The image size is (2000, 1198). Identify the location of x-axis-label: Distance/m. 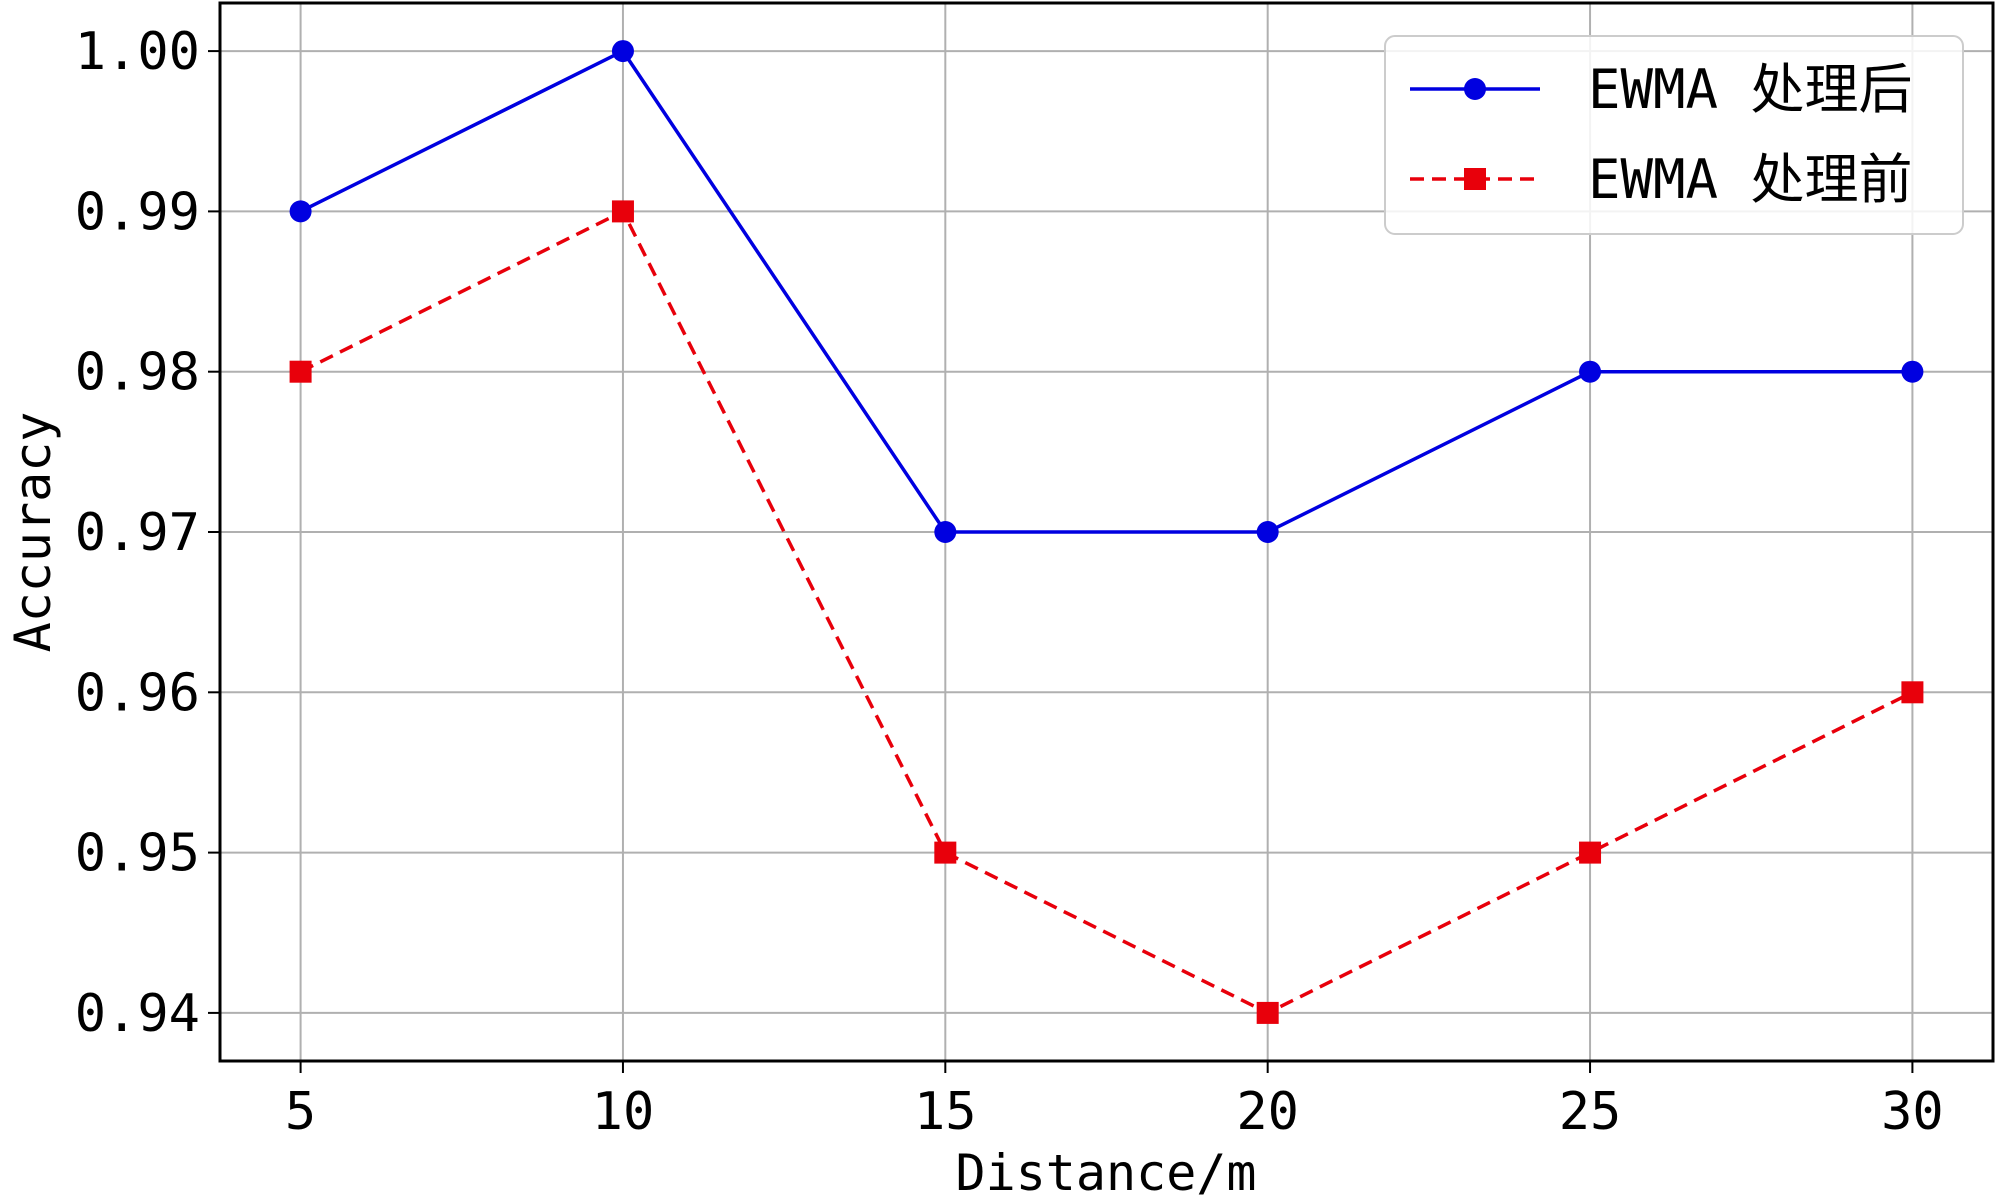
(1105, 1171).